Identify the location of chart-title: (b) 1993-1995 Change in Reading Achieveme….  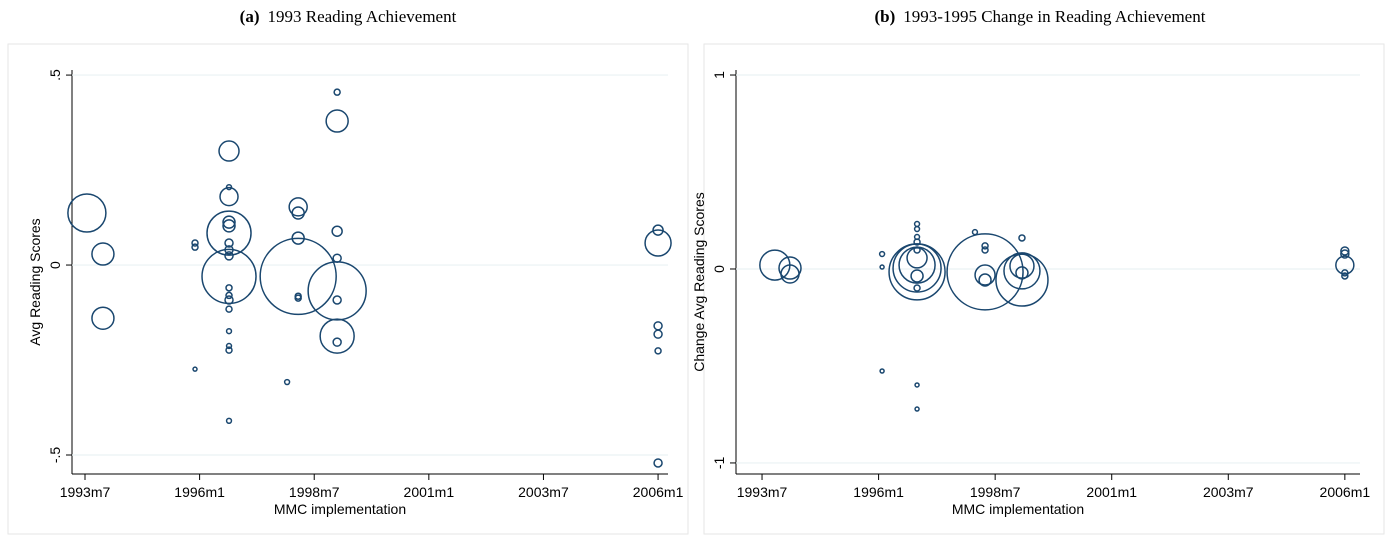
(1040, 16).